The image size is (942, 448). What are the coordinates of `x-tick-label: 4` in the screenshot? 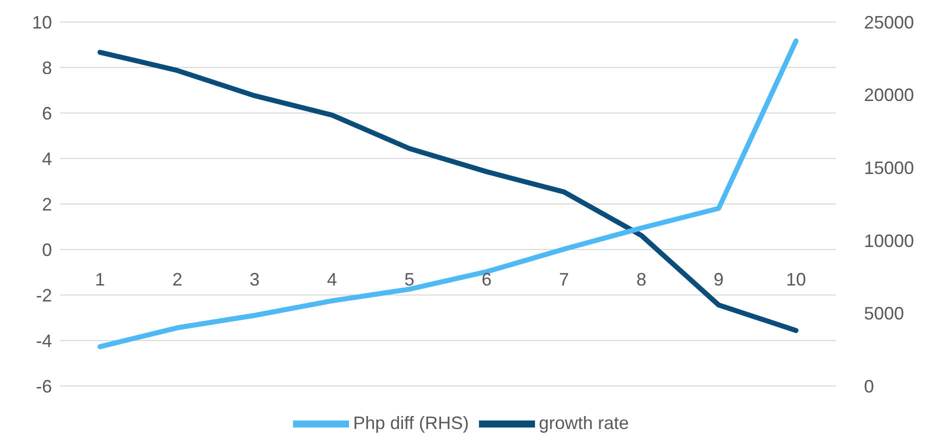 It's located at (332, 280).